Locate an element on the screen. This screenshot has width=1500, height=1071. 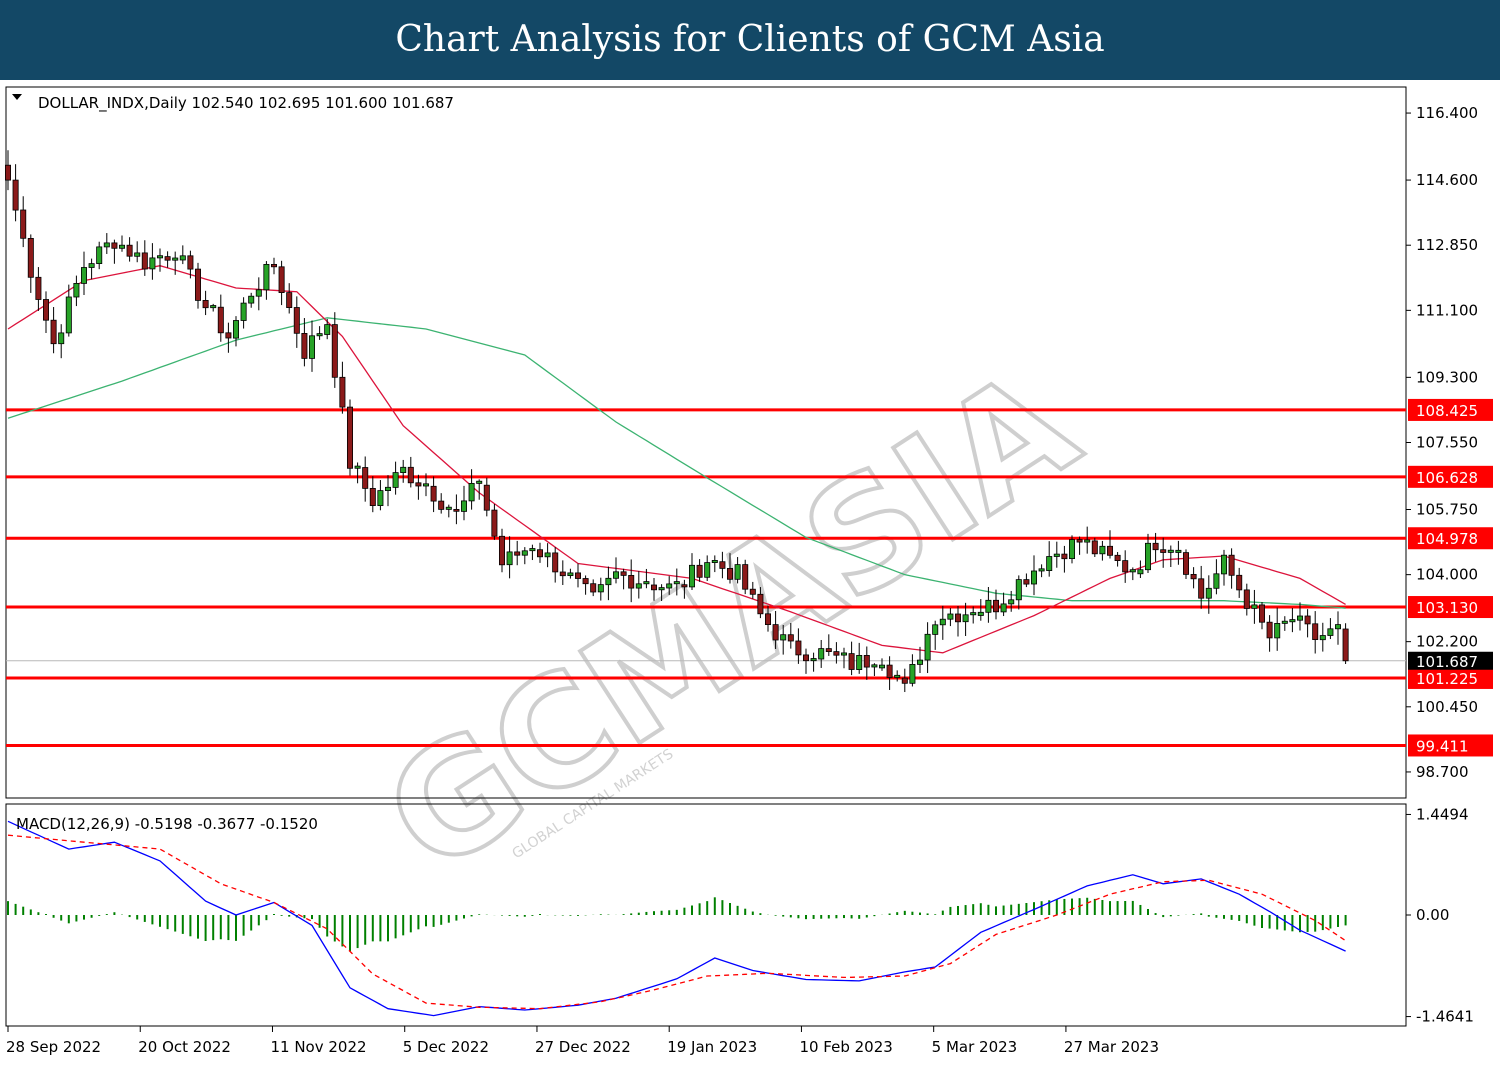
level-tag-label: 106.628 is located at coordinates (1447, 478).